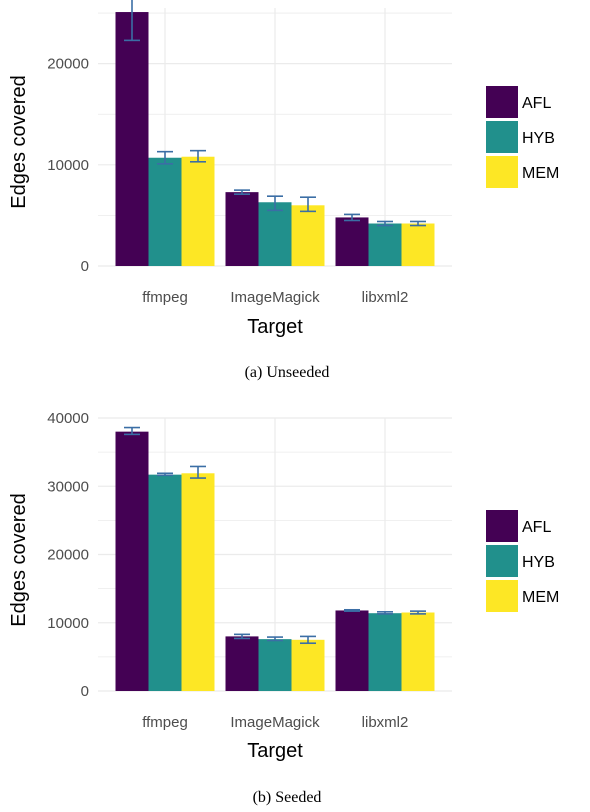 The image size is (590, 812). Describe the element at coordinates (68, 486) in the screenshot. I see `y-tick-label: 30000` at that location.